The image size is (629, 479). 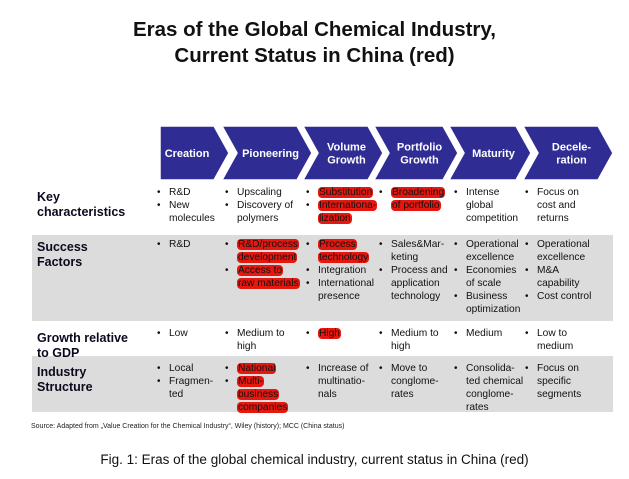 What do you see at coordinates (259, 192) in the screenshot?
I see `bullet-text: Upscaling` at bounding box center [259, 192].